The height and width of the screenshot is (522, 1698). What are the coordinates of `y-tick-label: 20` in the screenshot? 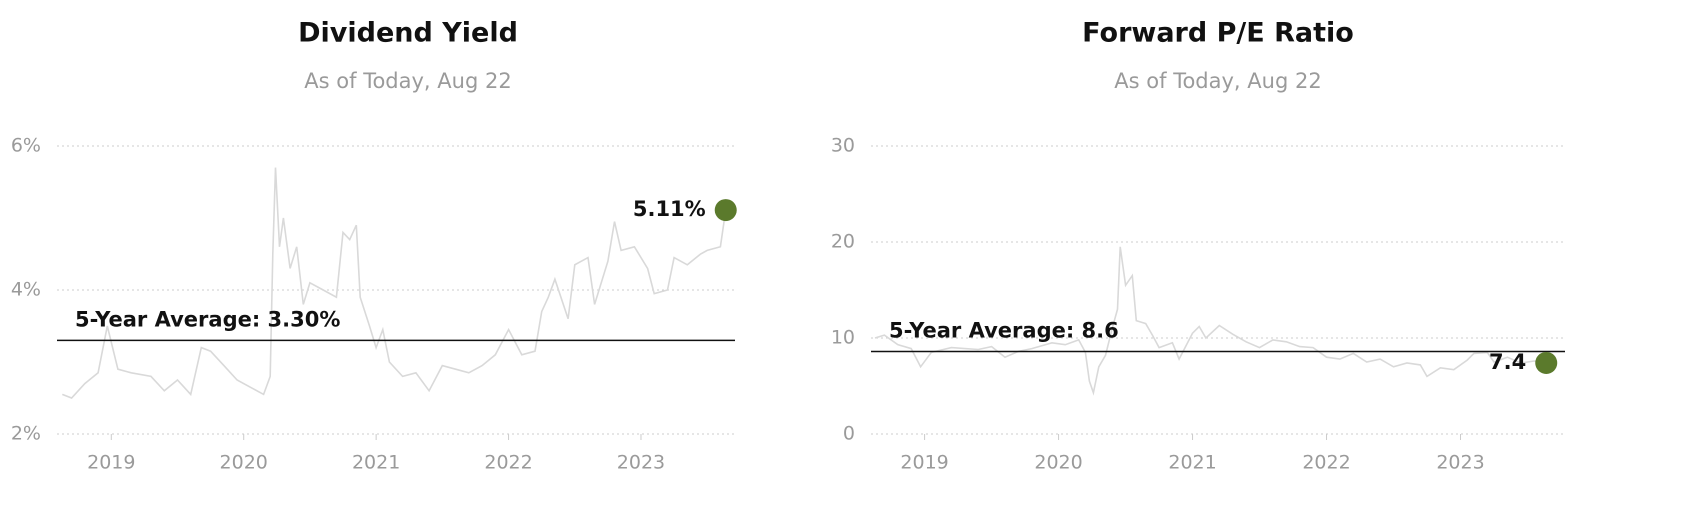 It's located at (843, 242).